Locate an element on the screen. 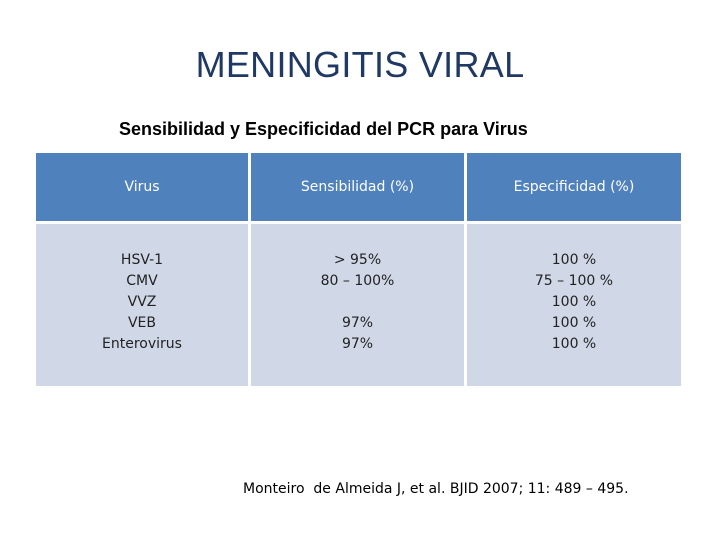  virus-column: HSV-1 CMV VVZ VEB Enterovirus is located at coordinates (142, 305).